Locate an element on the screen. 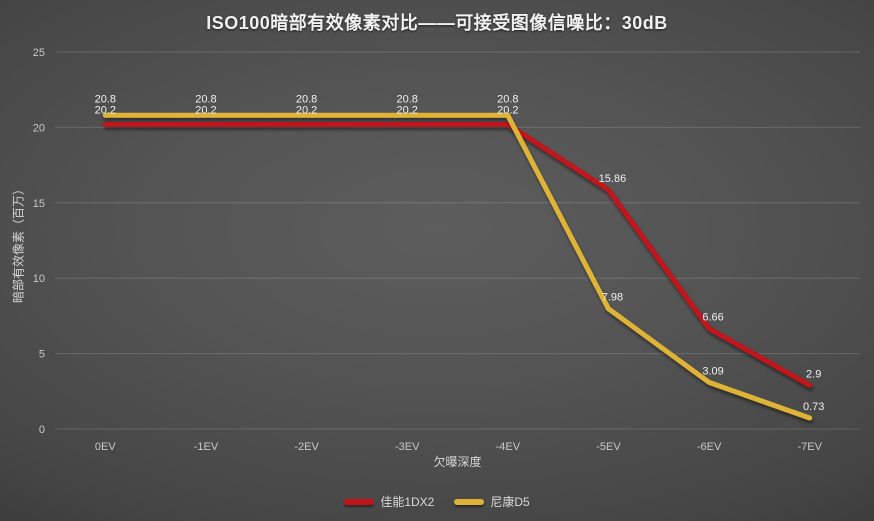 This screenshot has width=874, height=521. x-tick-label: -2EV is located at coordinates (306, 447).